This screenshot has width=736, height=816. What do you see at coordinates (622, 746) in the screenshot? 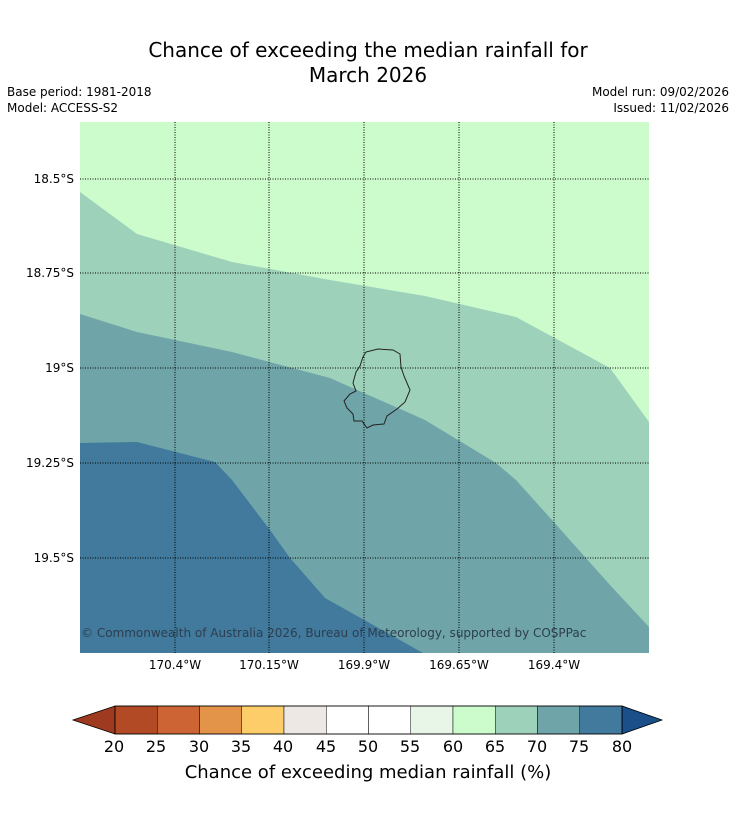
I see `colorbar-tick: 80` at bounding box center [622, 746].